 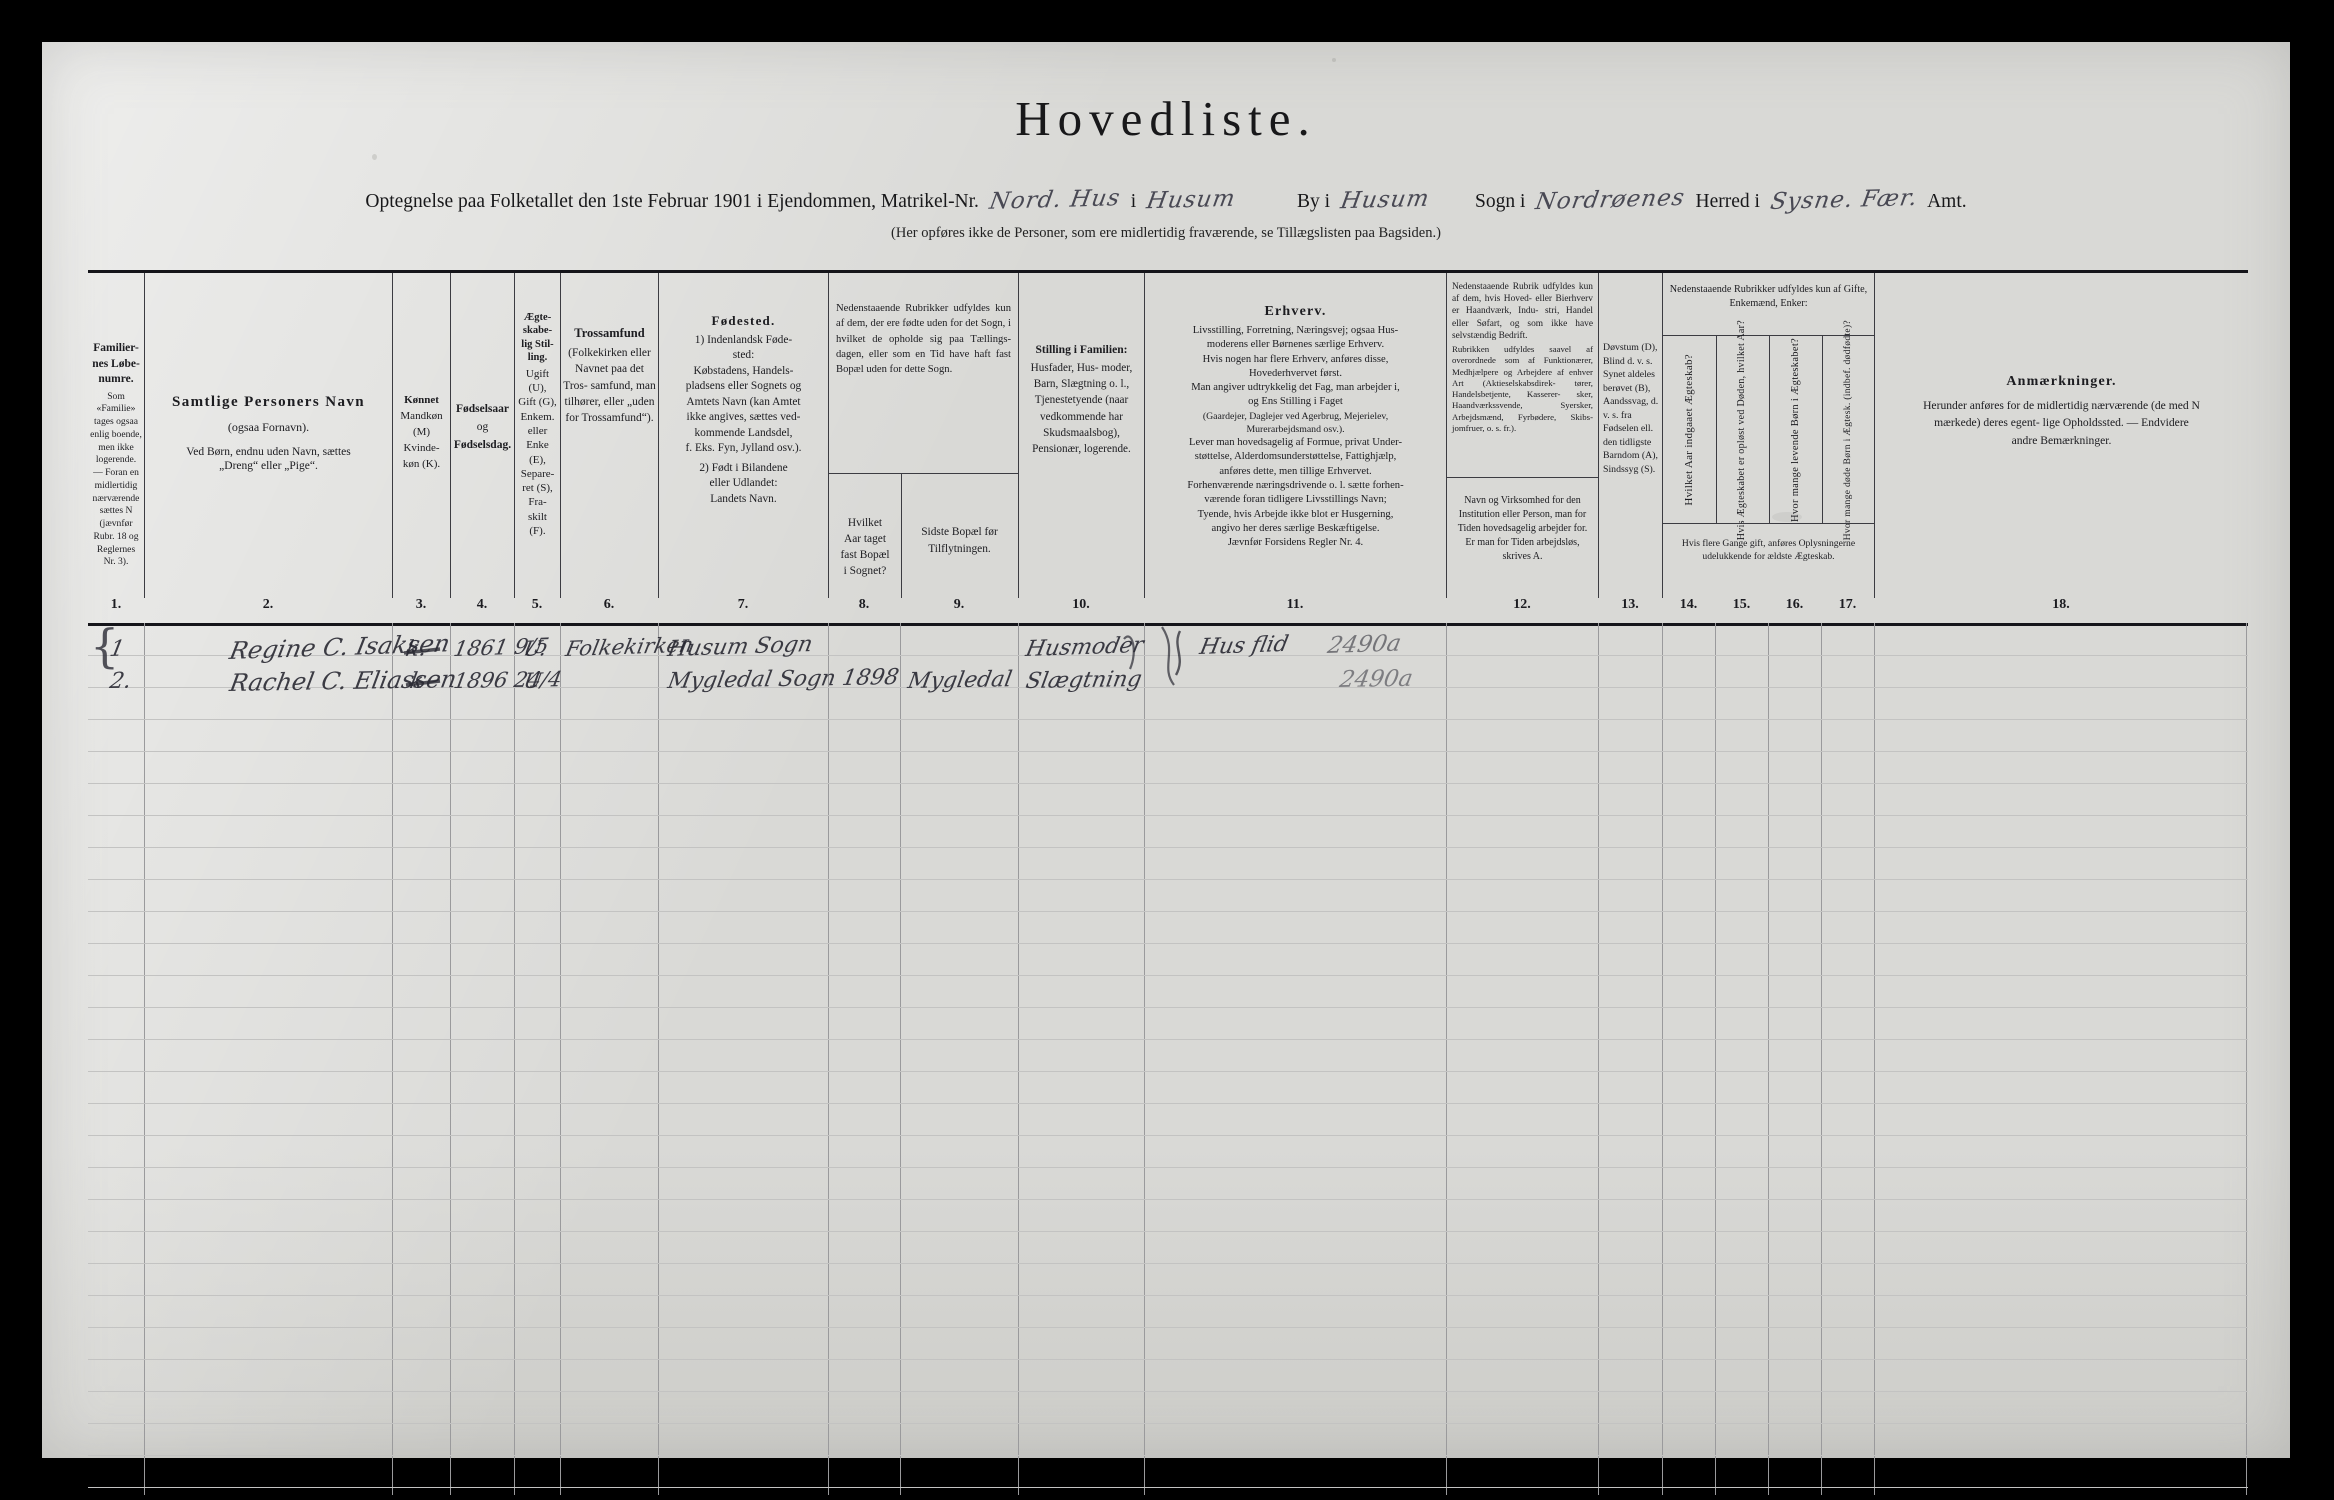 What do you see at coordinates (1295, 373) in the screenshot?
I see `c11-line: Hovederhvervet først.` at bounding box center [1295, 373].